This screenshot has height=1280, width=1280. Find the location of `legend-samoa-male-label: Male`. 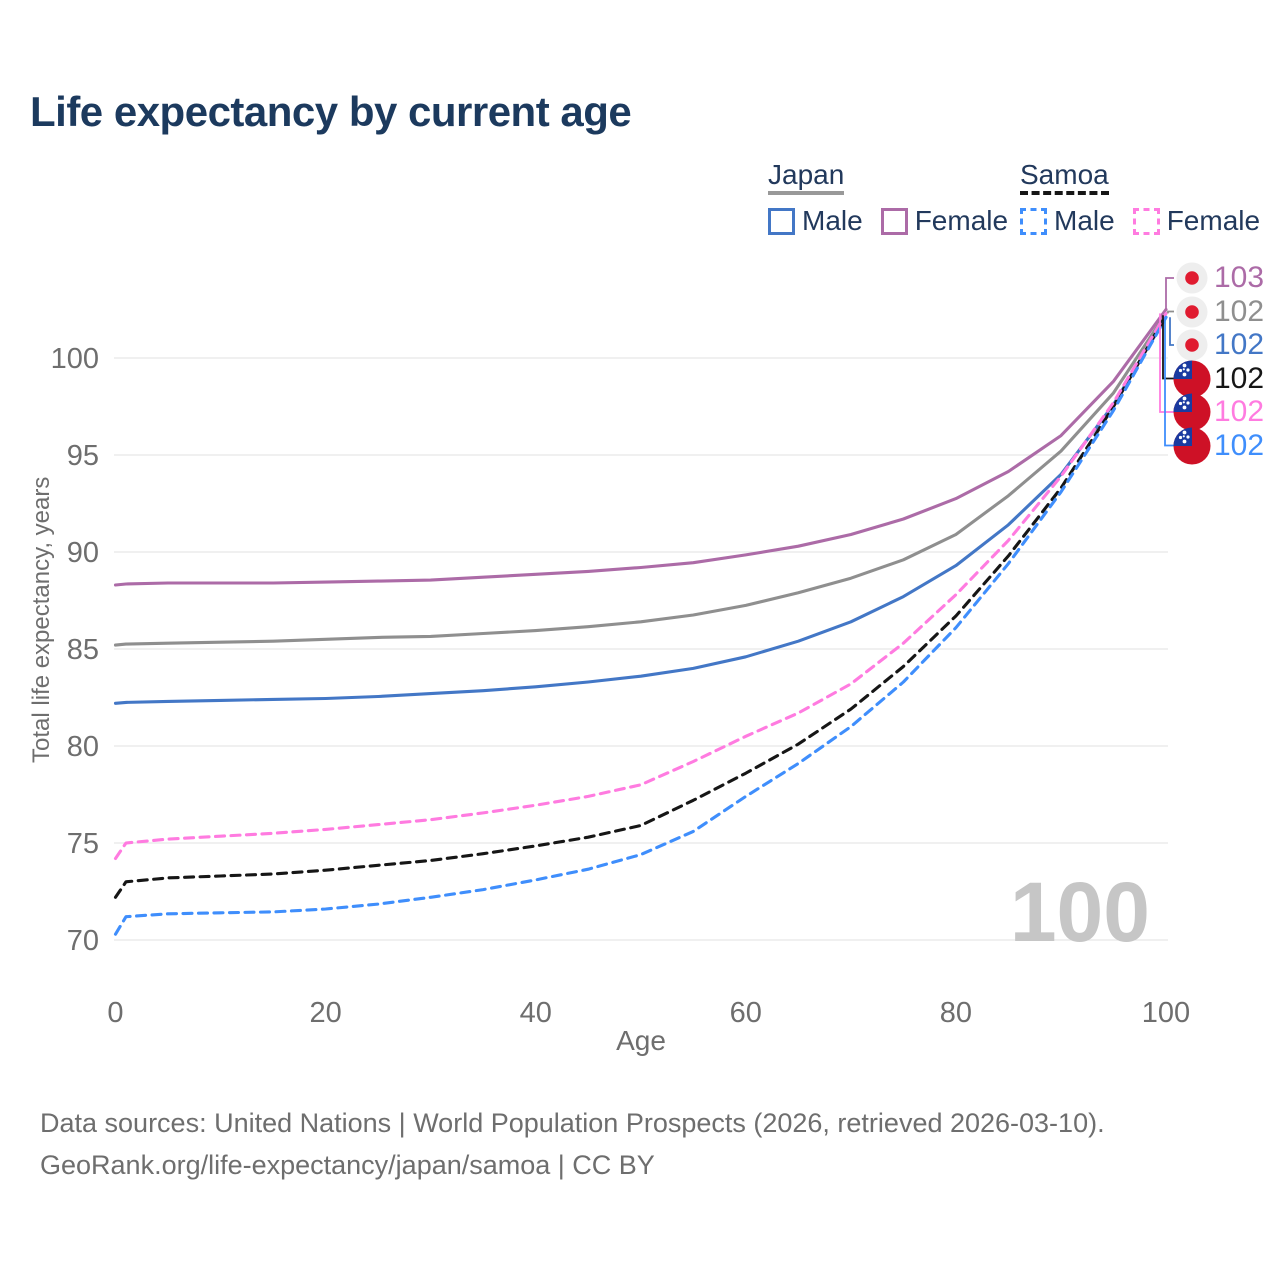

legend-samoa-male-label: Male is located at coordinates (1084, 220).